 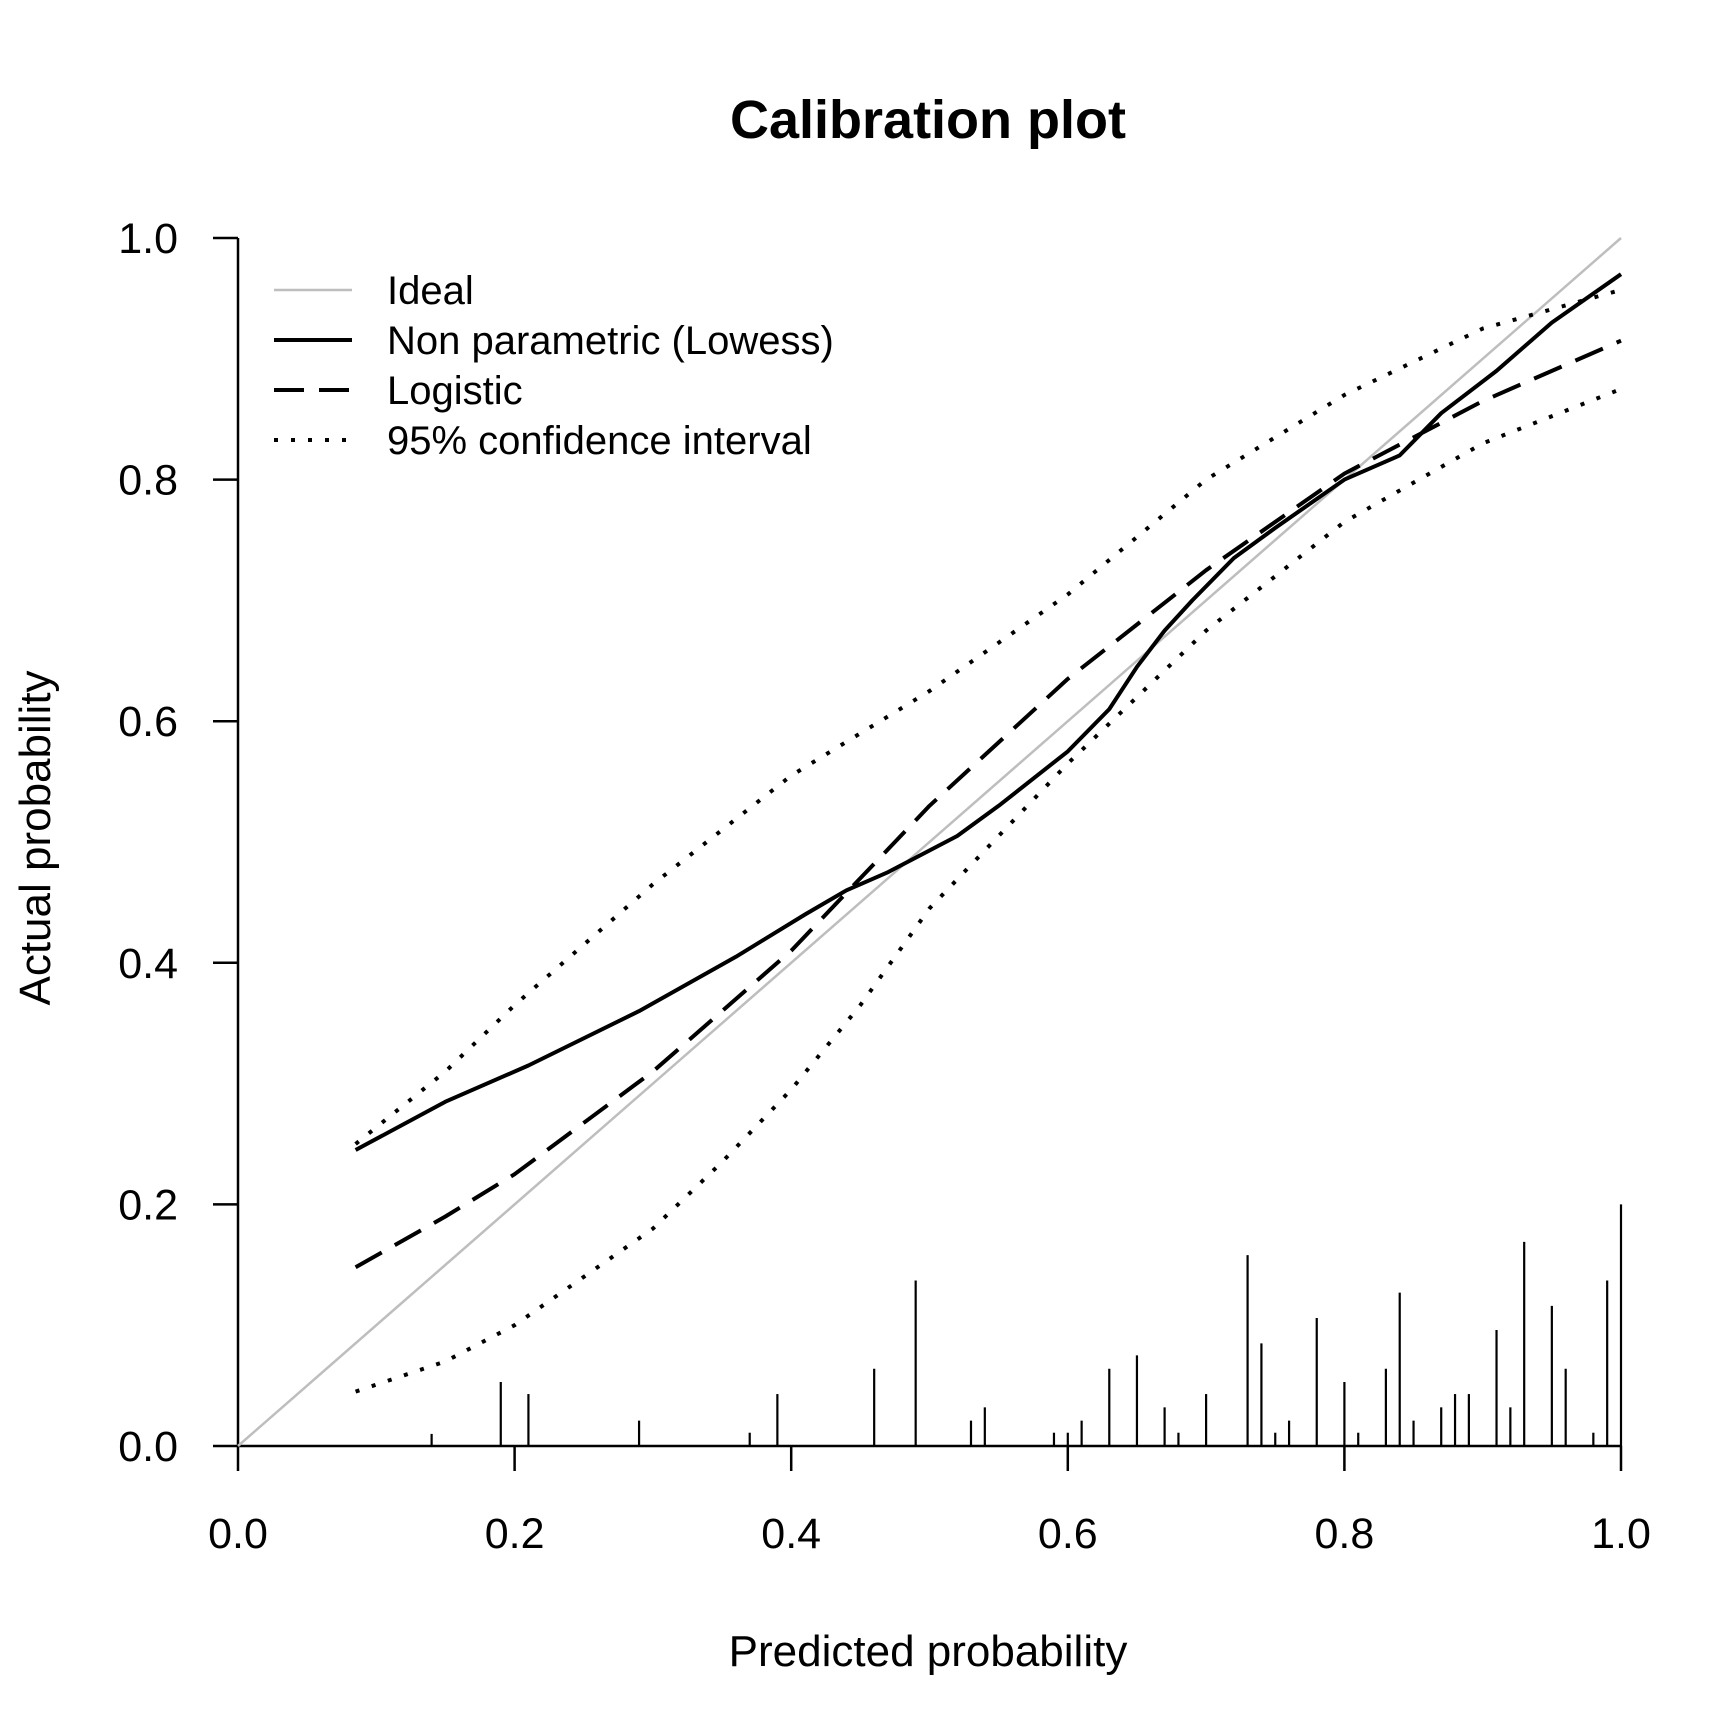 What do you see at coordinates (1068, 1534) in the screenshot?
I see `x-tick-label: 0.6` at bounding box center [1068, 1534].